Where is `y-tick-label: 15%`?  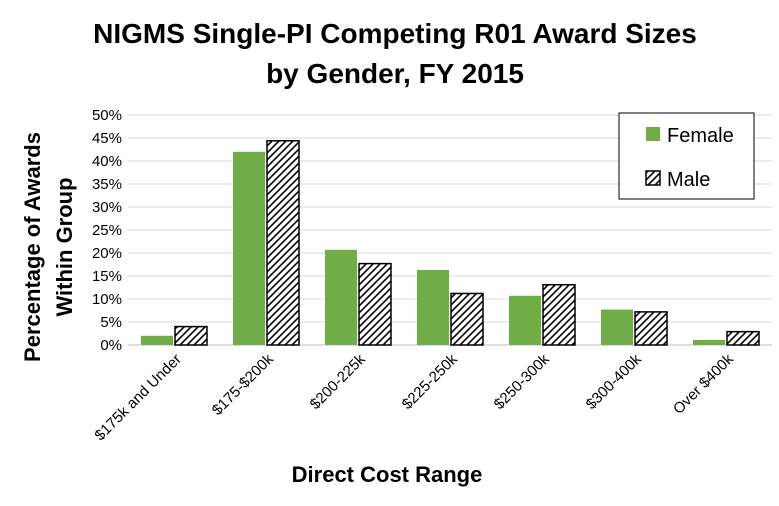
y-tick-label: 15% is located at coordinates (107, 276).